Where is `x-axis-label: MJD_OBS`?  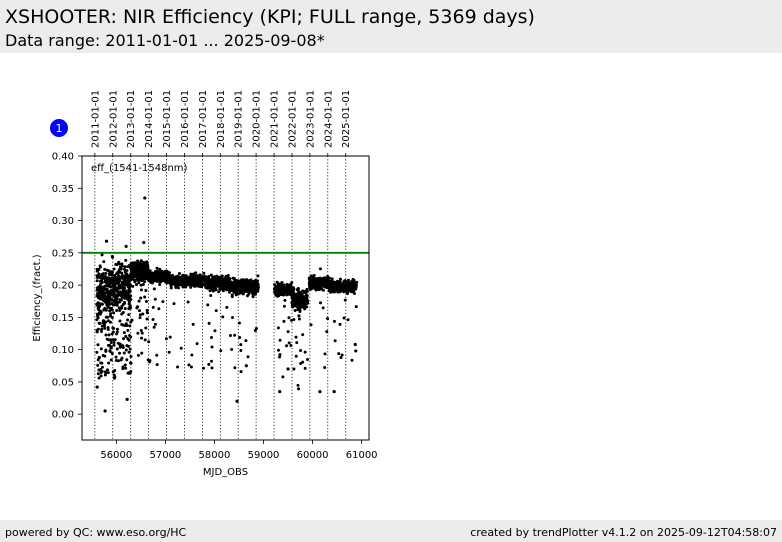 x-axis-label: MJD_OBS is located at coordinates (225, 472).